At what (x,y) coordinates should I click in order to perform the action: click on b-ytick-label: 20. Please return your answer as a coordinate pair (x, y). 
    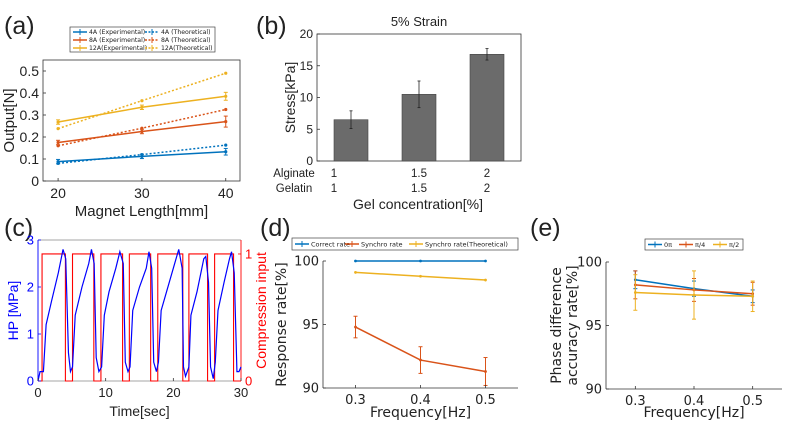
    Looking at the image, I should click on (307, 34).